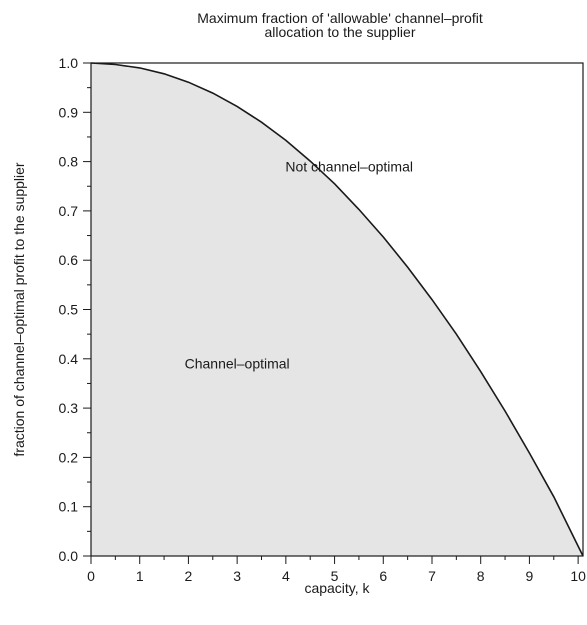  Describe the element at coordinates (69, 408) in the screenshot. I see `y-tick-label: 0.3` at that location.